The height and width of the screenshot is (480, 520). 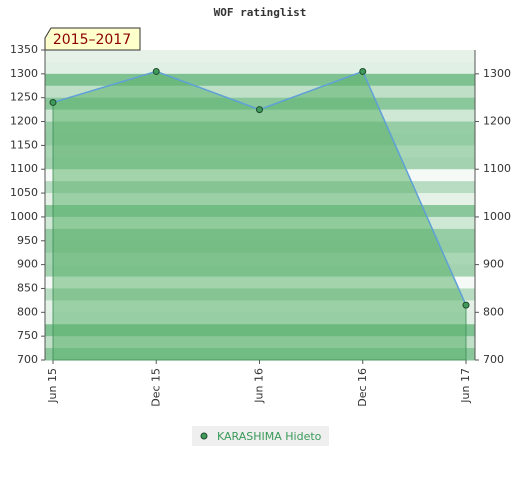 What do you see at coordinates (465, 386) in the screenshot?
I see `x-tick-label: Jun 17` at bounding box center [465, 386].